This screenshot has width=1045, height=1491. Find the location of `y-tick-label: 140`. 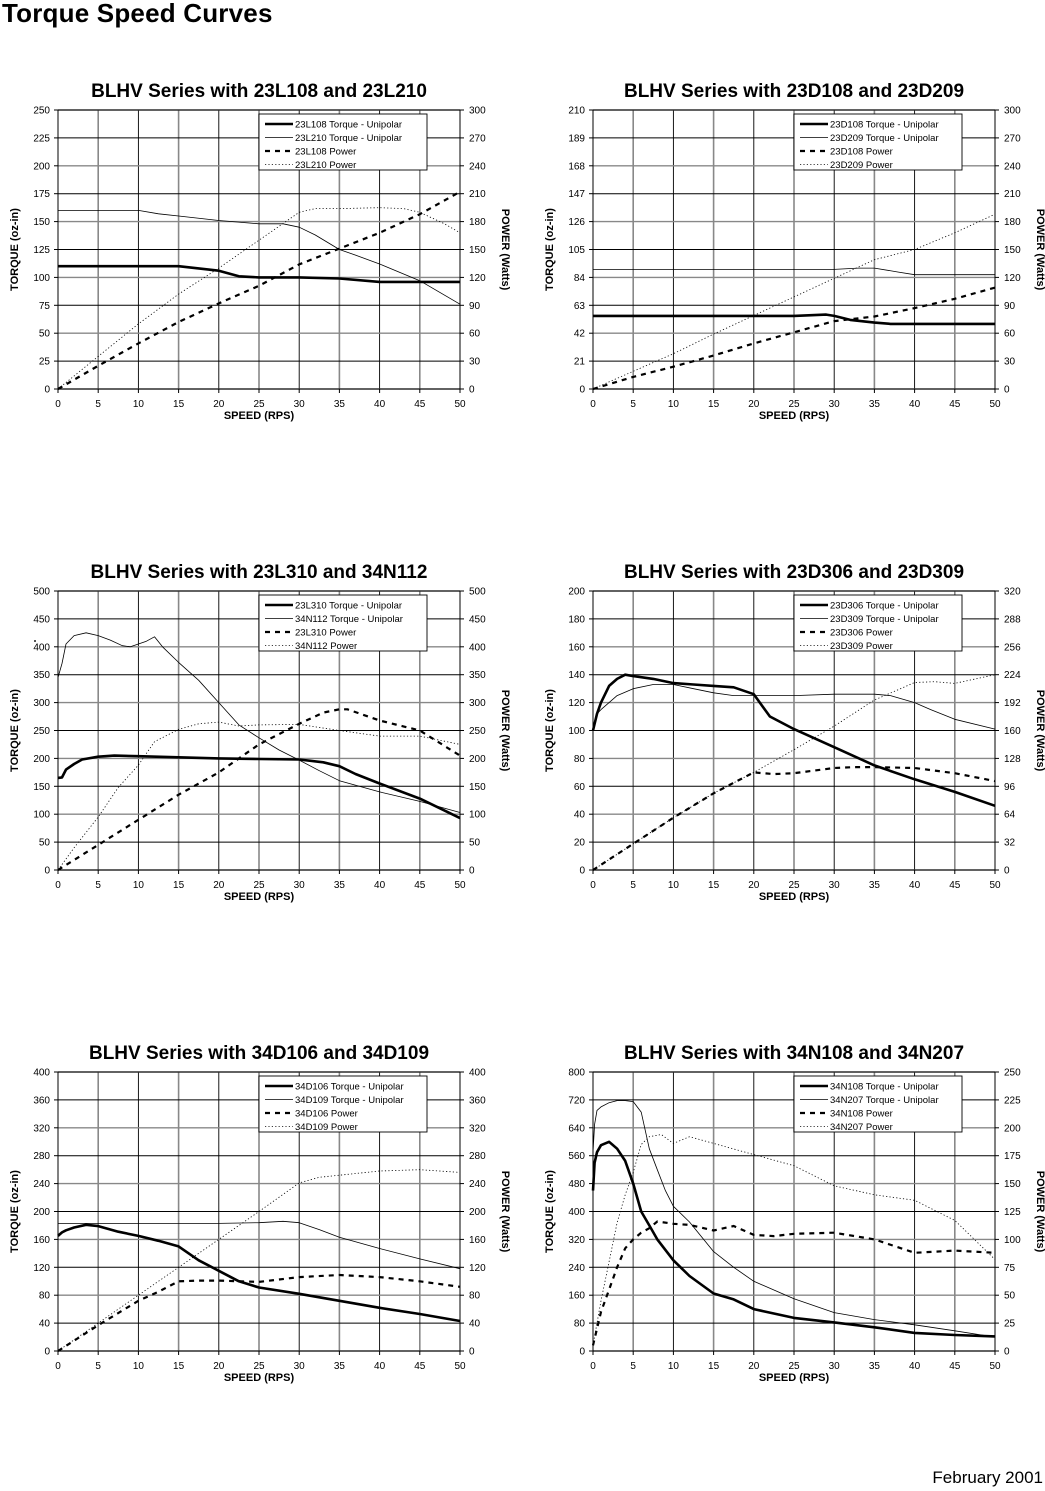

y-tick-label: 140 is located at coordinates (576, 675).